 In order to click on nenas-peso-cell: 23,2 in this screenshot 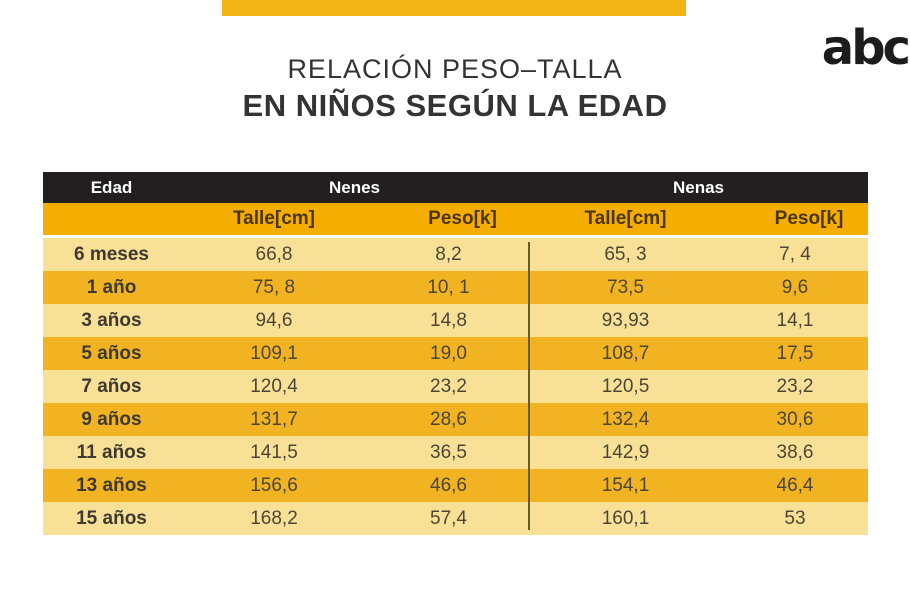, I will do `click(795, 386)`.